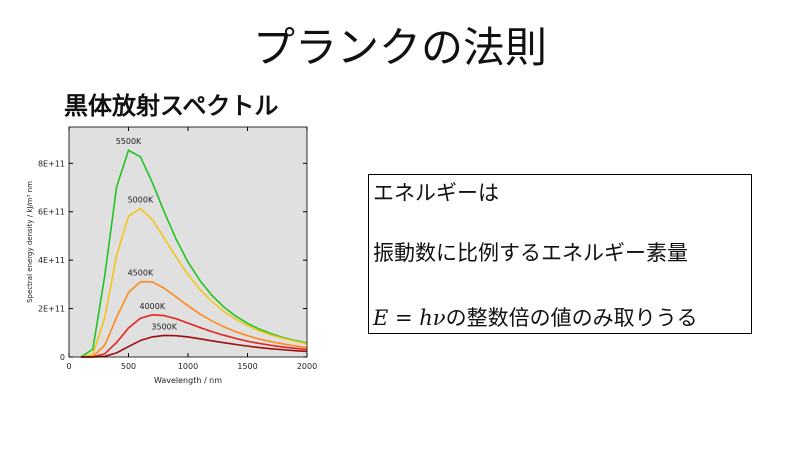 The width and height of the screenshot is (800, 449). I want to click on y-axis-label: Spectral energy density / kJ/m³ nm, so click(30, 242).